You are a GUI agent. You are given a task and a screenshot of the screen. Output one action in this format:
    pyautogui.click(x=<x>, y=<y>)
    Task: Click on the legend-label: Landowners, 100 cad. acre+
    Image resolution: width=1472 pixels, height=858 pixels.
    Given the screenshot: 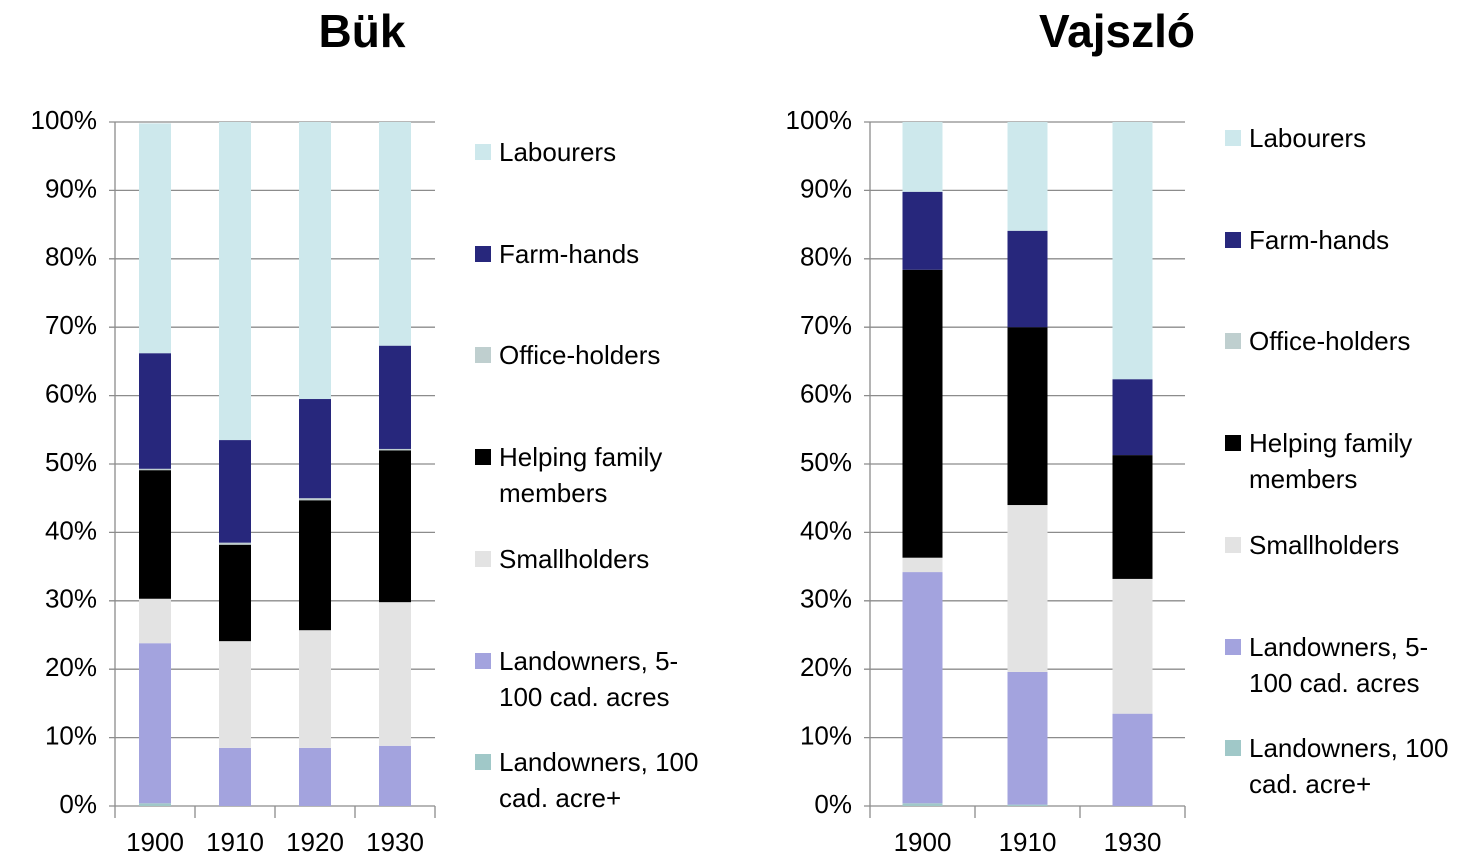 What is the action you would take?
    pyautogui.click(x=1349, y=766)
    